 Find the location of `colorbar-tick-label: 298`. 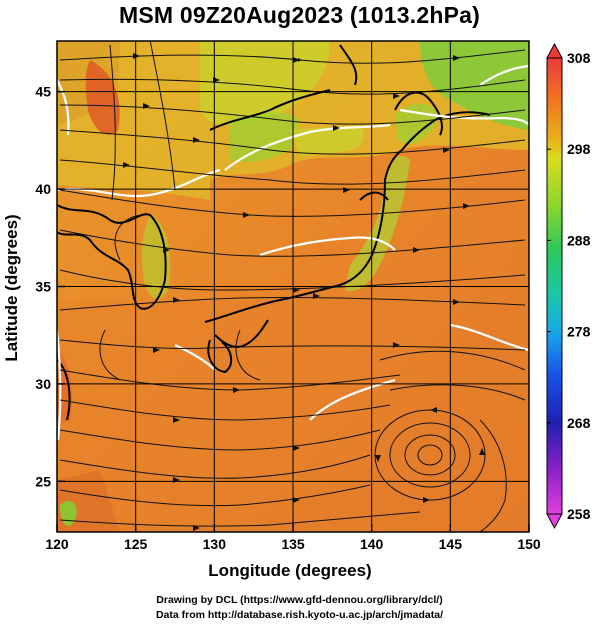

colorbar-tick-label: 298 is located at coordinates (579, 149).